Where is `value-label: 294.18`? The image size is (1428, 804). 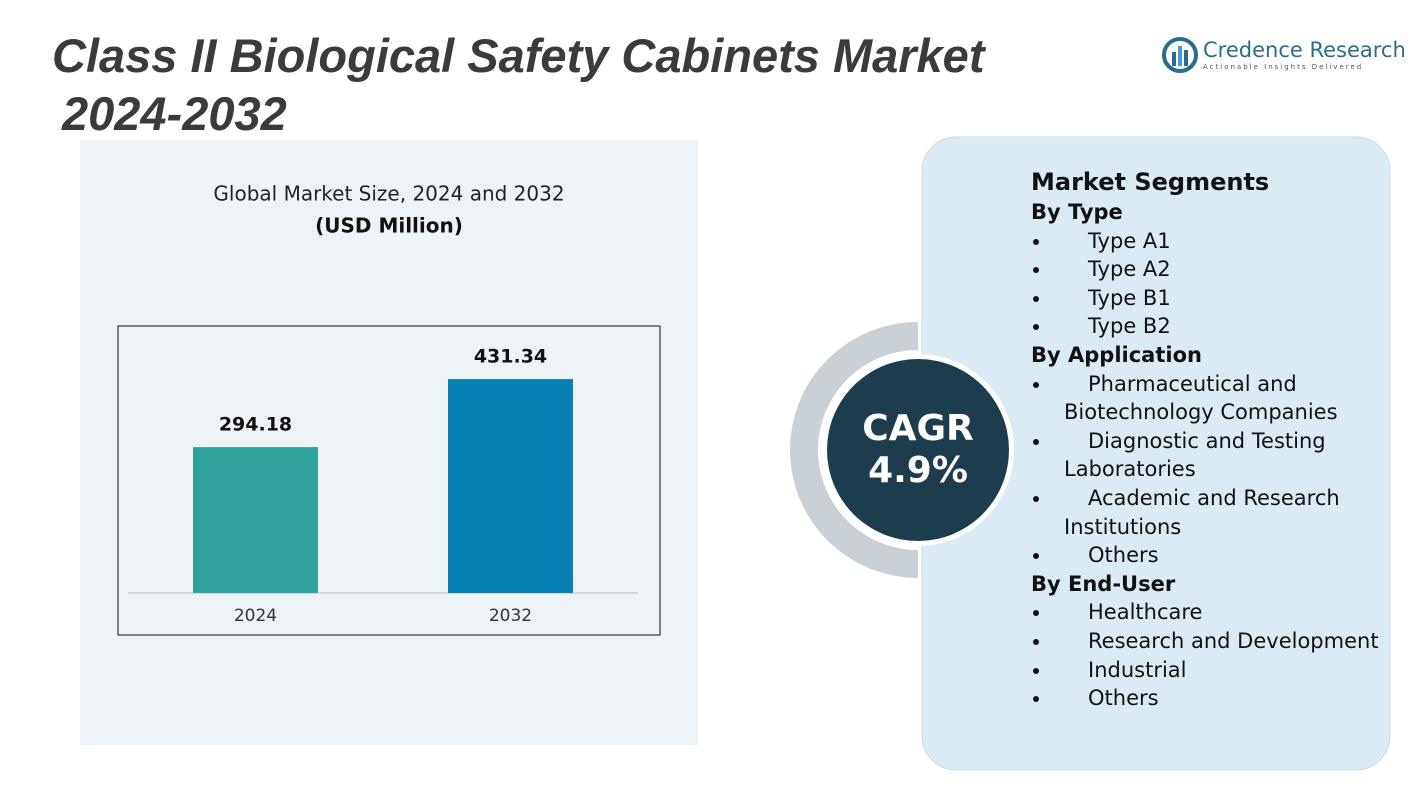
value-label: 294.18 is located at coordinates (255, 425).